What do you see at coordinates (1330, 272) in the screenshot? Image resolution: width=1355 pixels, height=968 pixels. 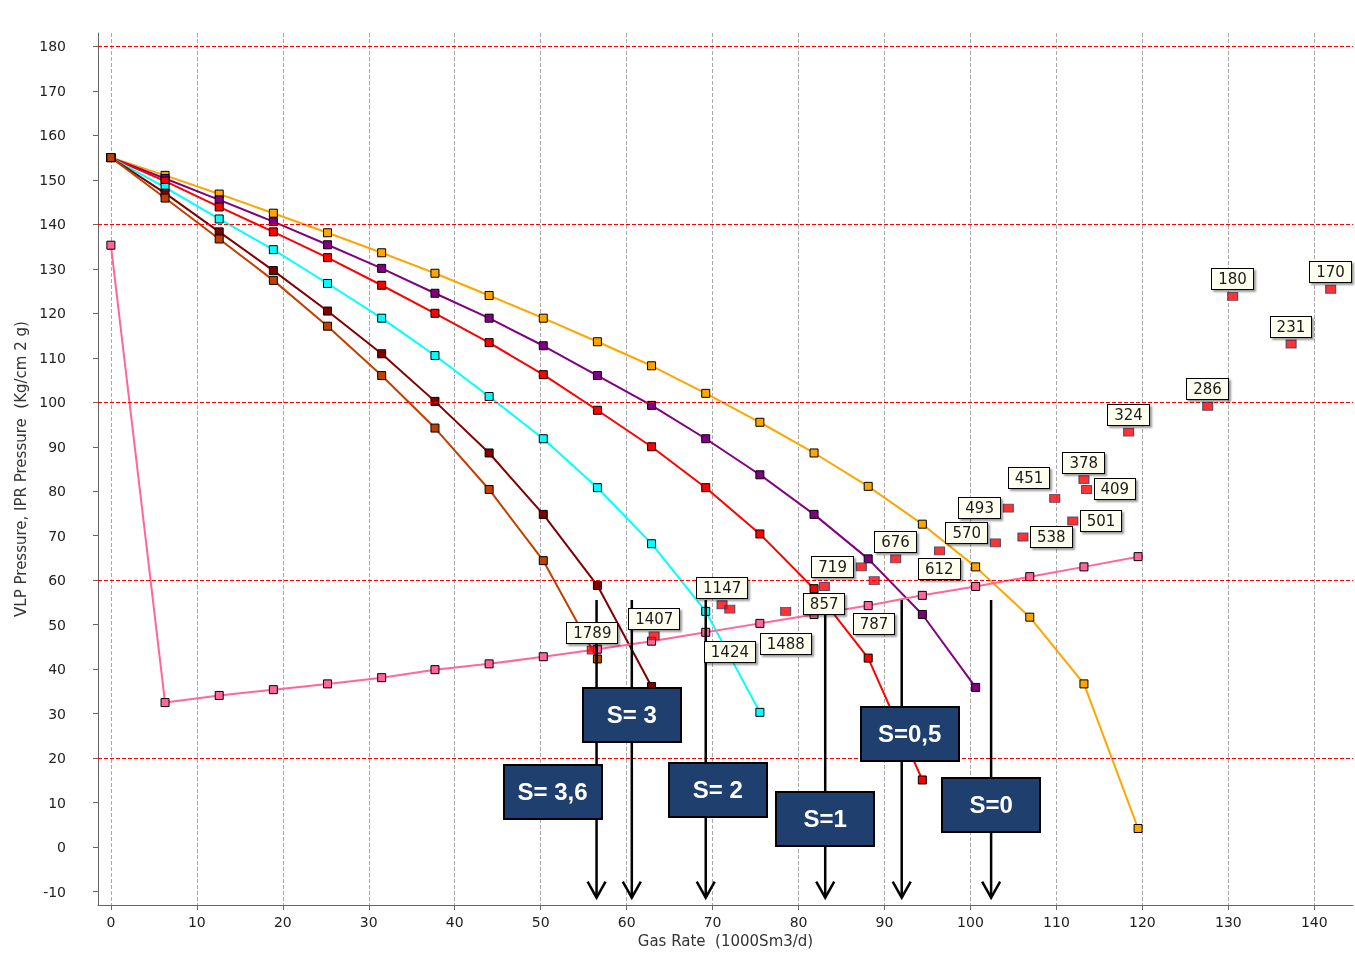 I see `annotation: 170` at bounding box center [1330, 272].